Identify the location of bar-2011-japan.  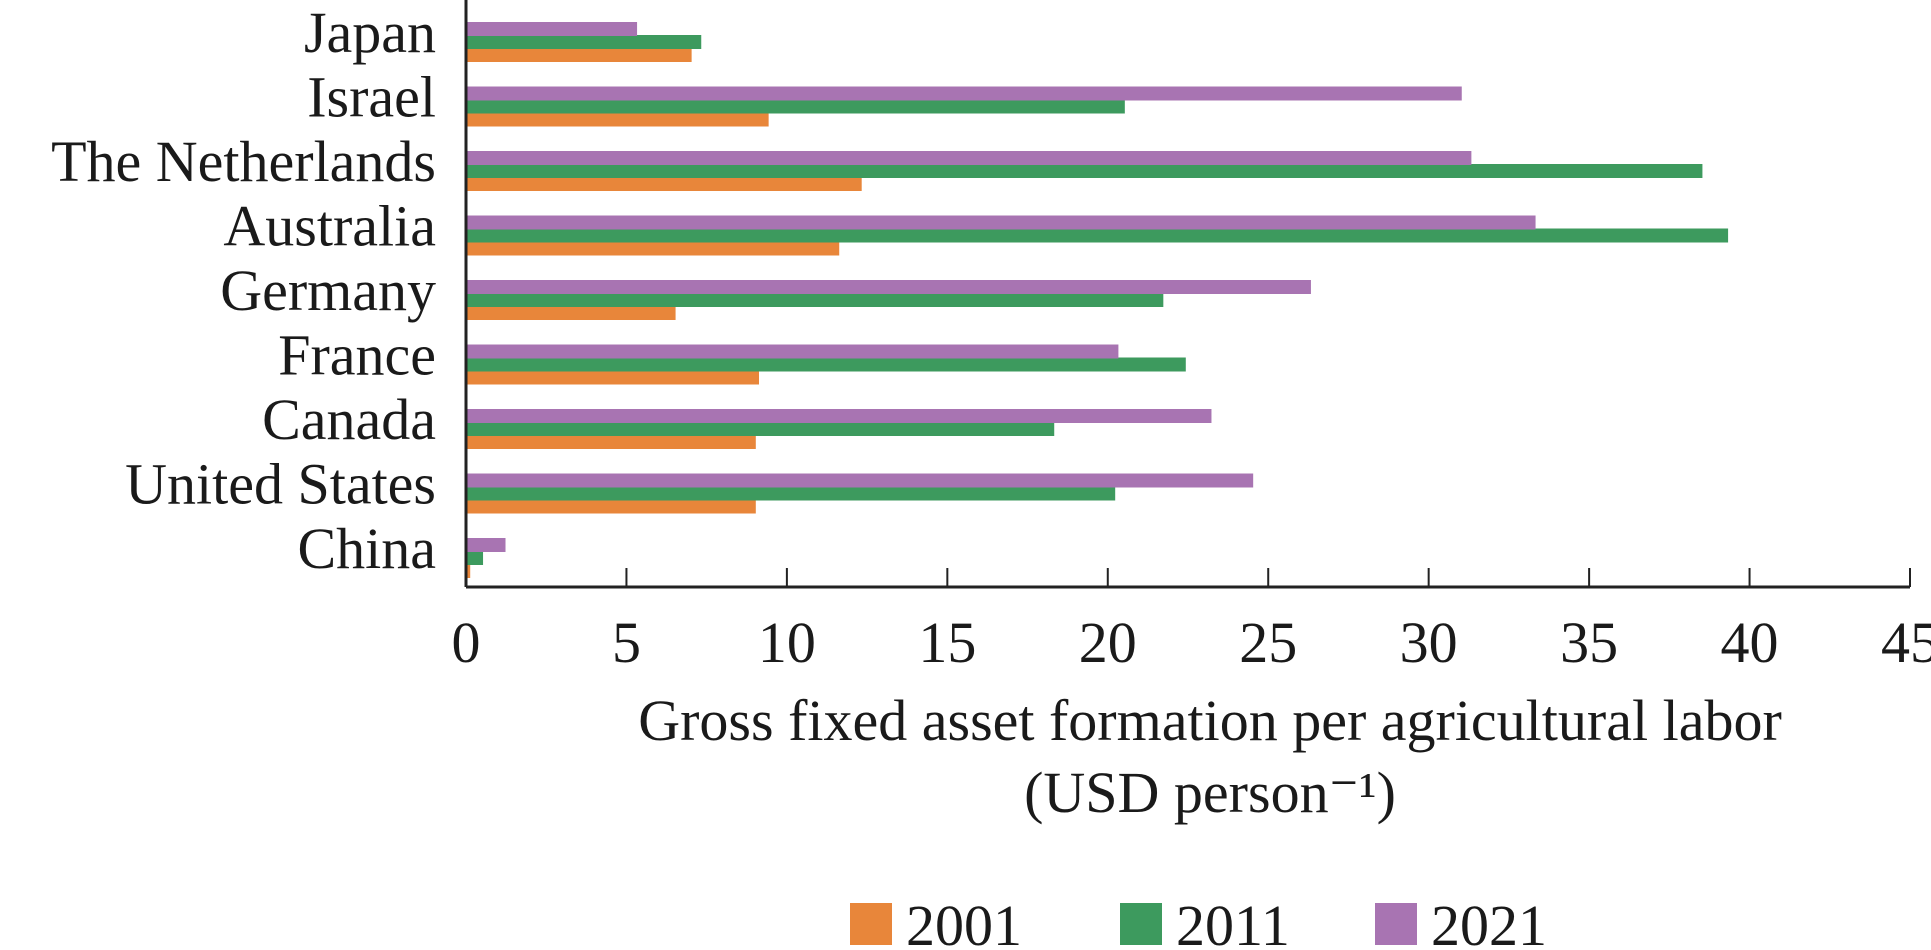
(584, 42).